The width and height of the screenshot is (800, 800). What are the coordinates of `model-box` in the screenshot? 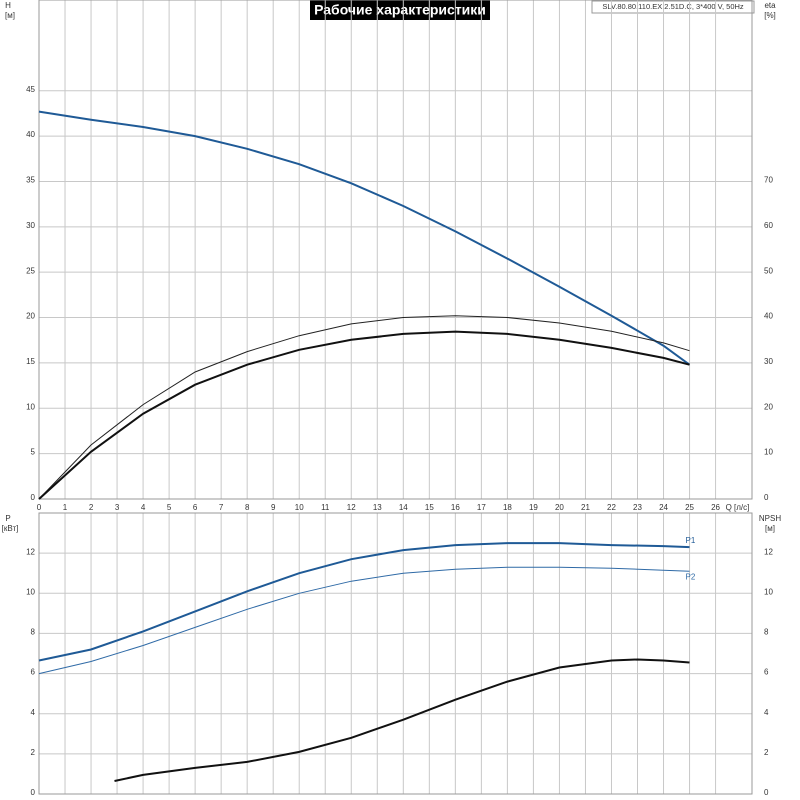 It's located at (673, 7).